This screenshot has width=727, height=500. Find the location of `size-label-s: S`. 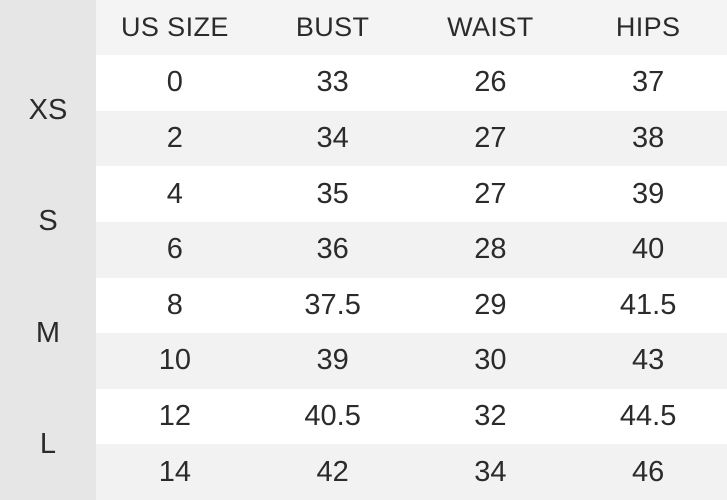

size-label-s: S is located at coordinates (48, 222).